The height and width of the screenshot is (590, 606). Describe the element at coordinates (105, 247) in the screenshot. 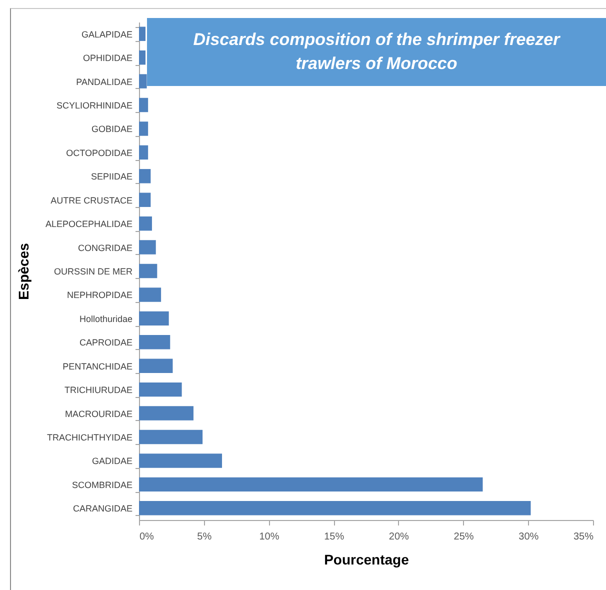

I see `y-tick-label: CONGRIDAE` at that location.